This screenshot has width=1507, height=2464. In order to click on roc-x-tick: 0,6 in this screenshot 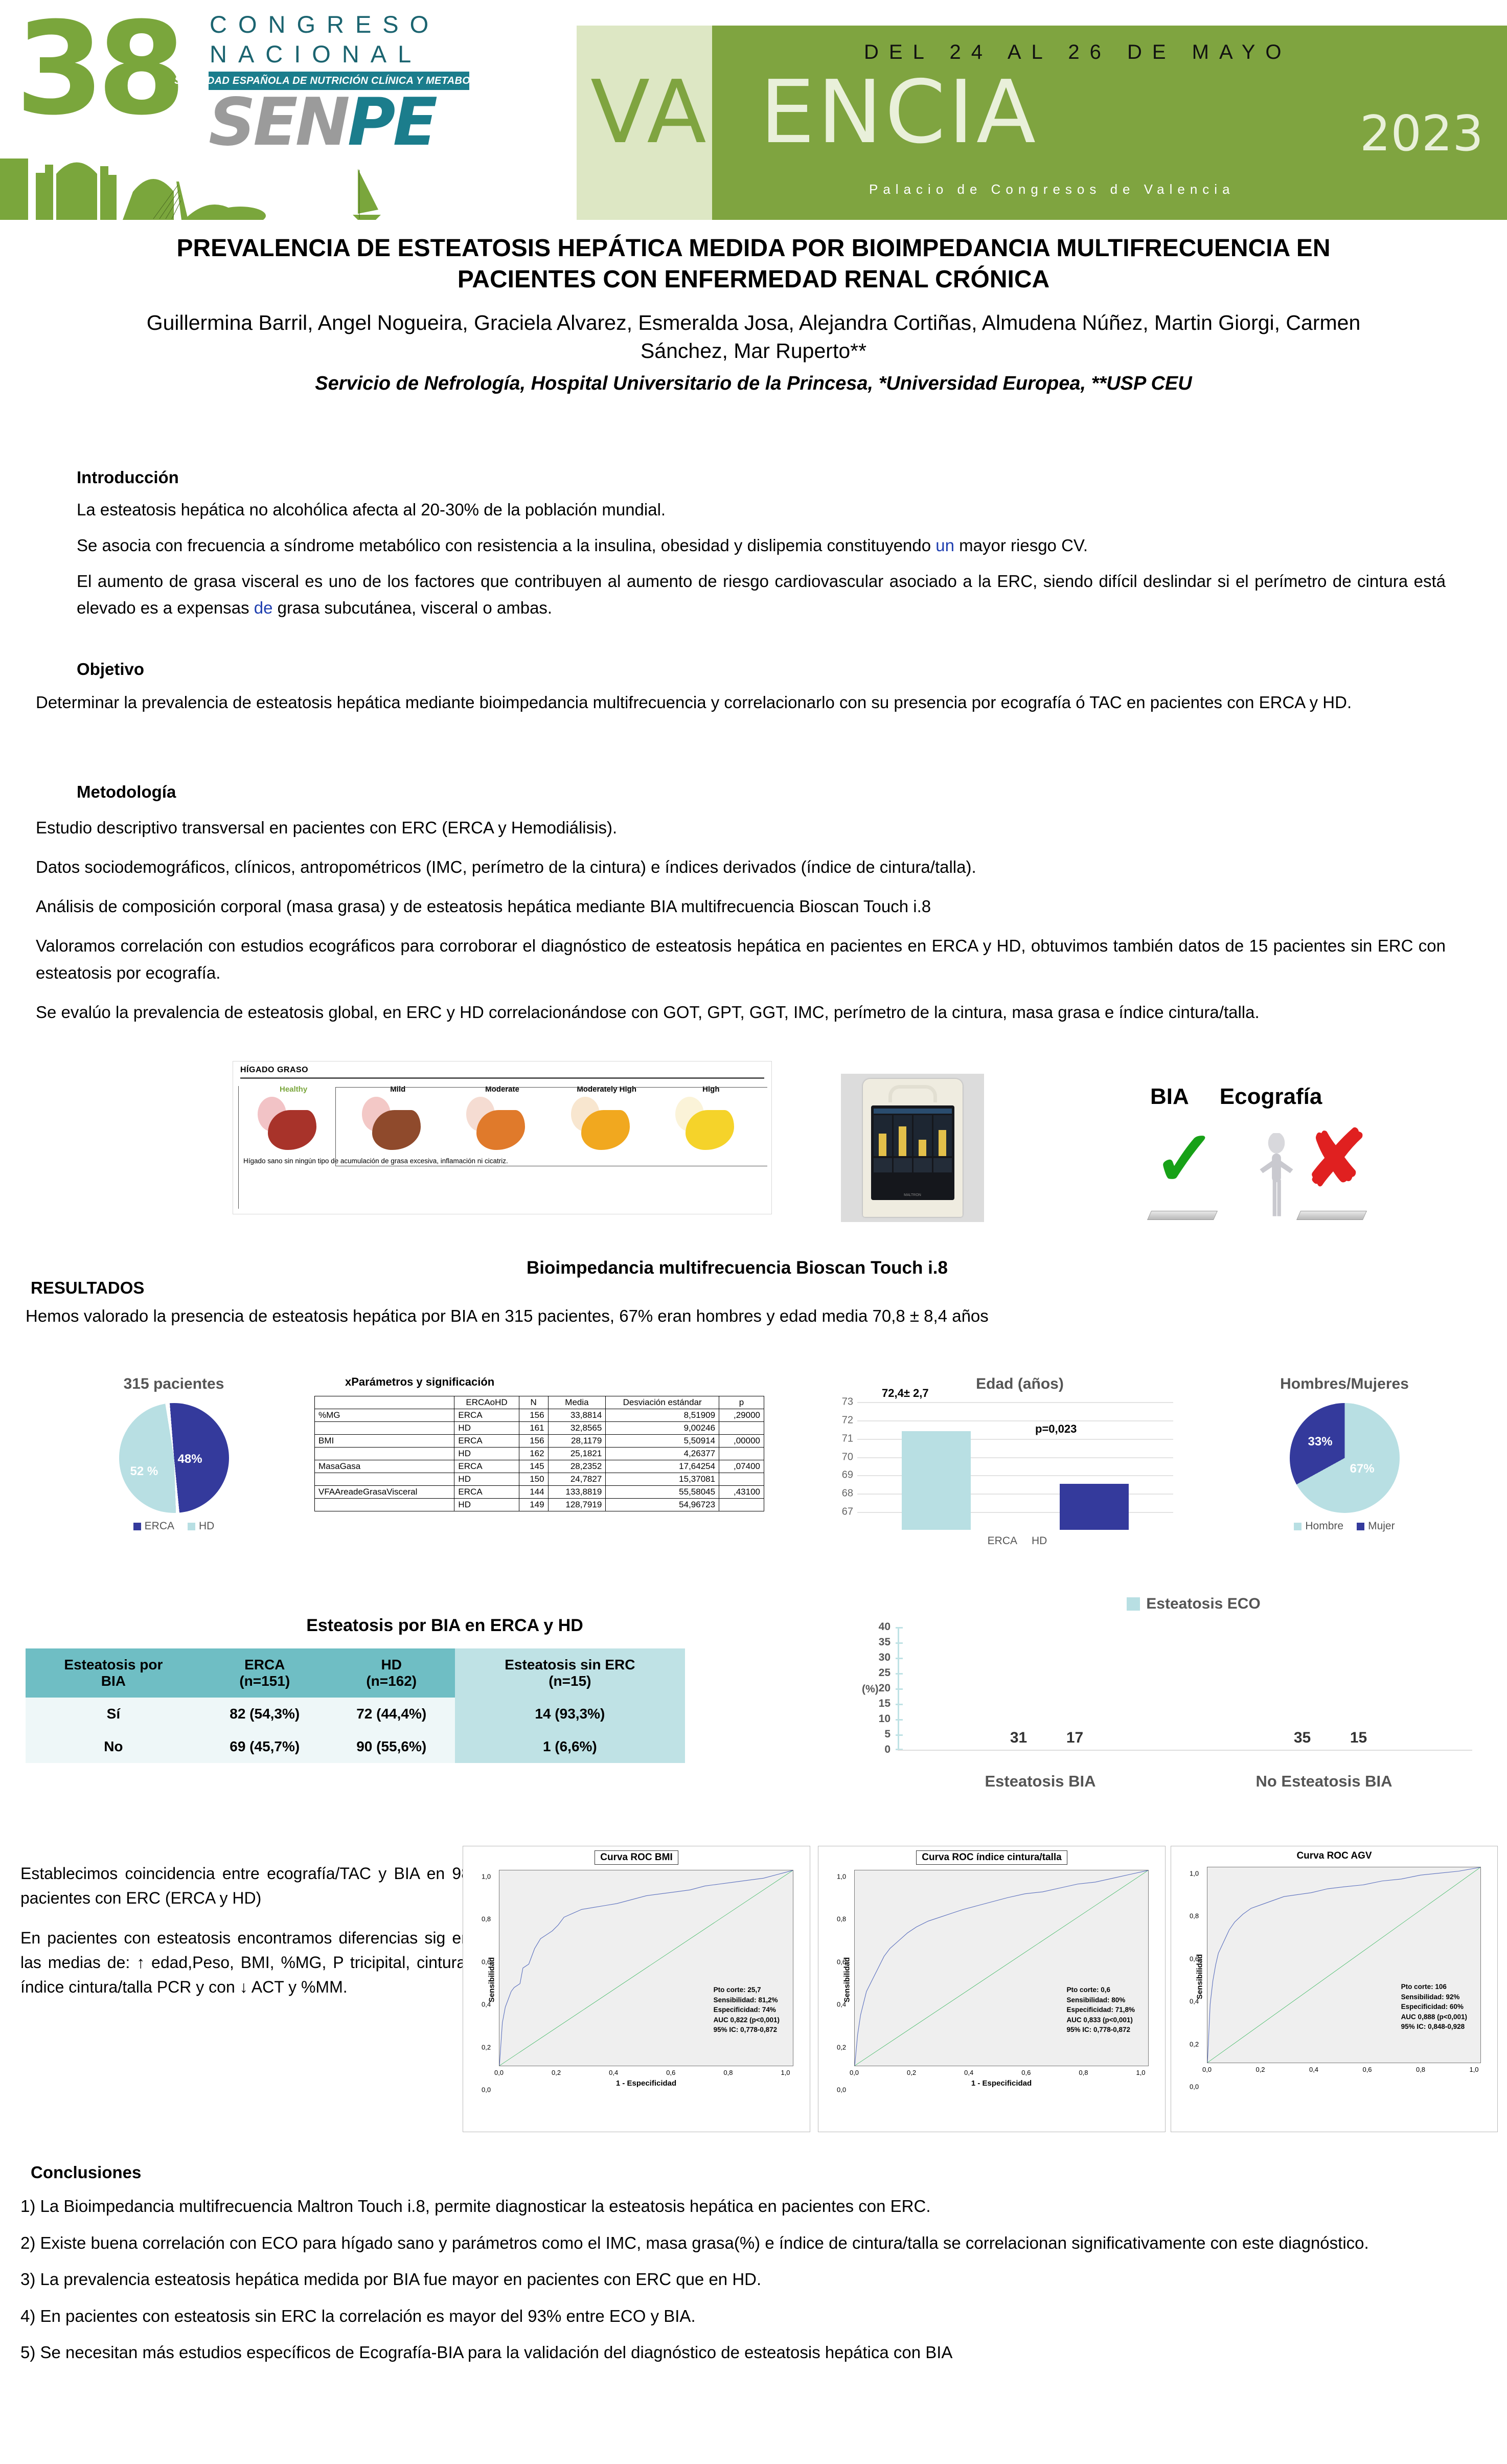, I will do `click(671, 2072)`.